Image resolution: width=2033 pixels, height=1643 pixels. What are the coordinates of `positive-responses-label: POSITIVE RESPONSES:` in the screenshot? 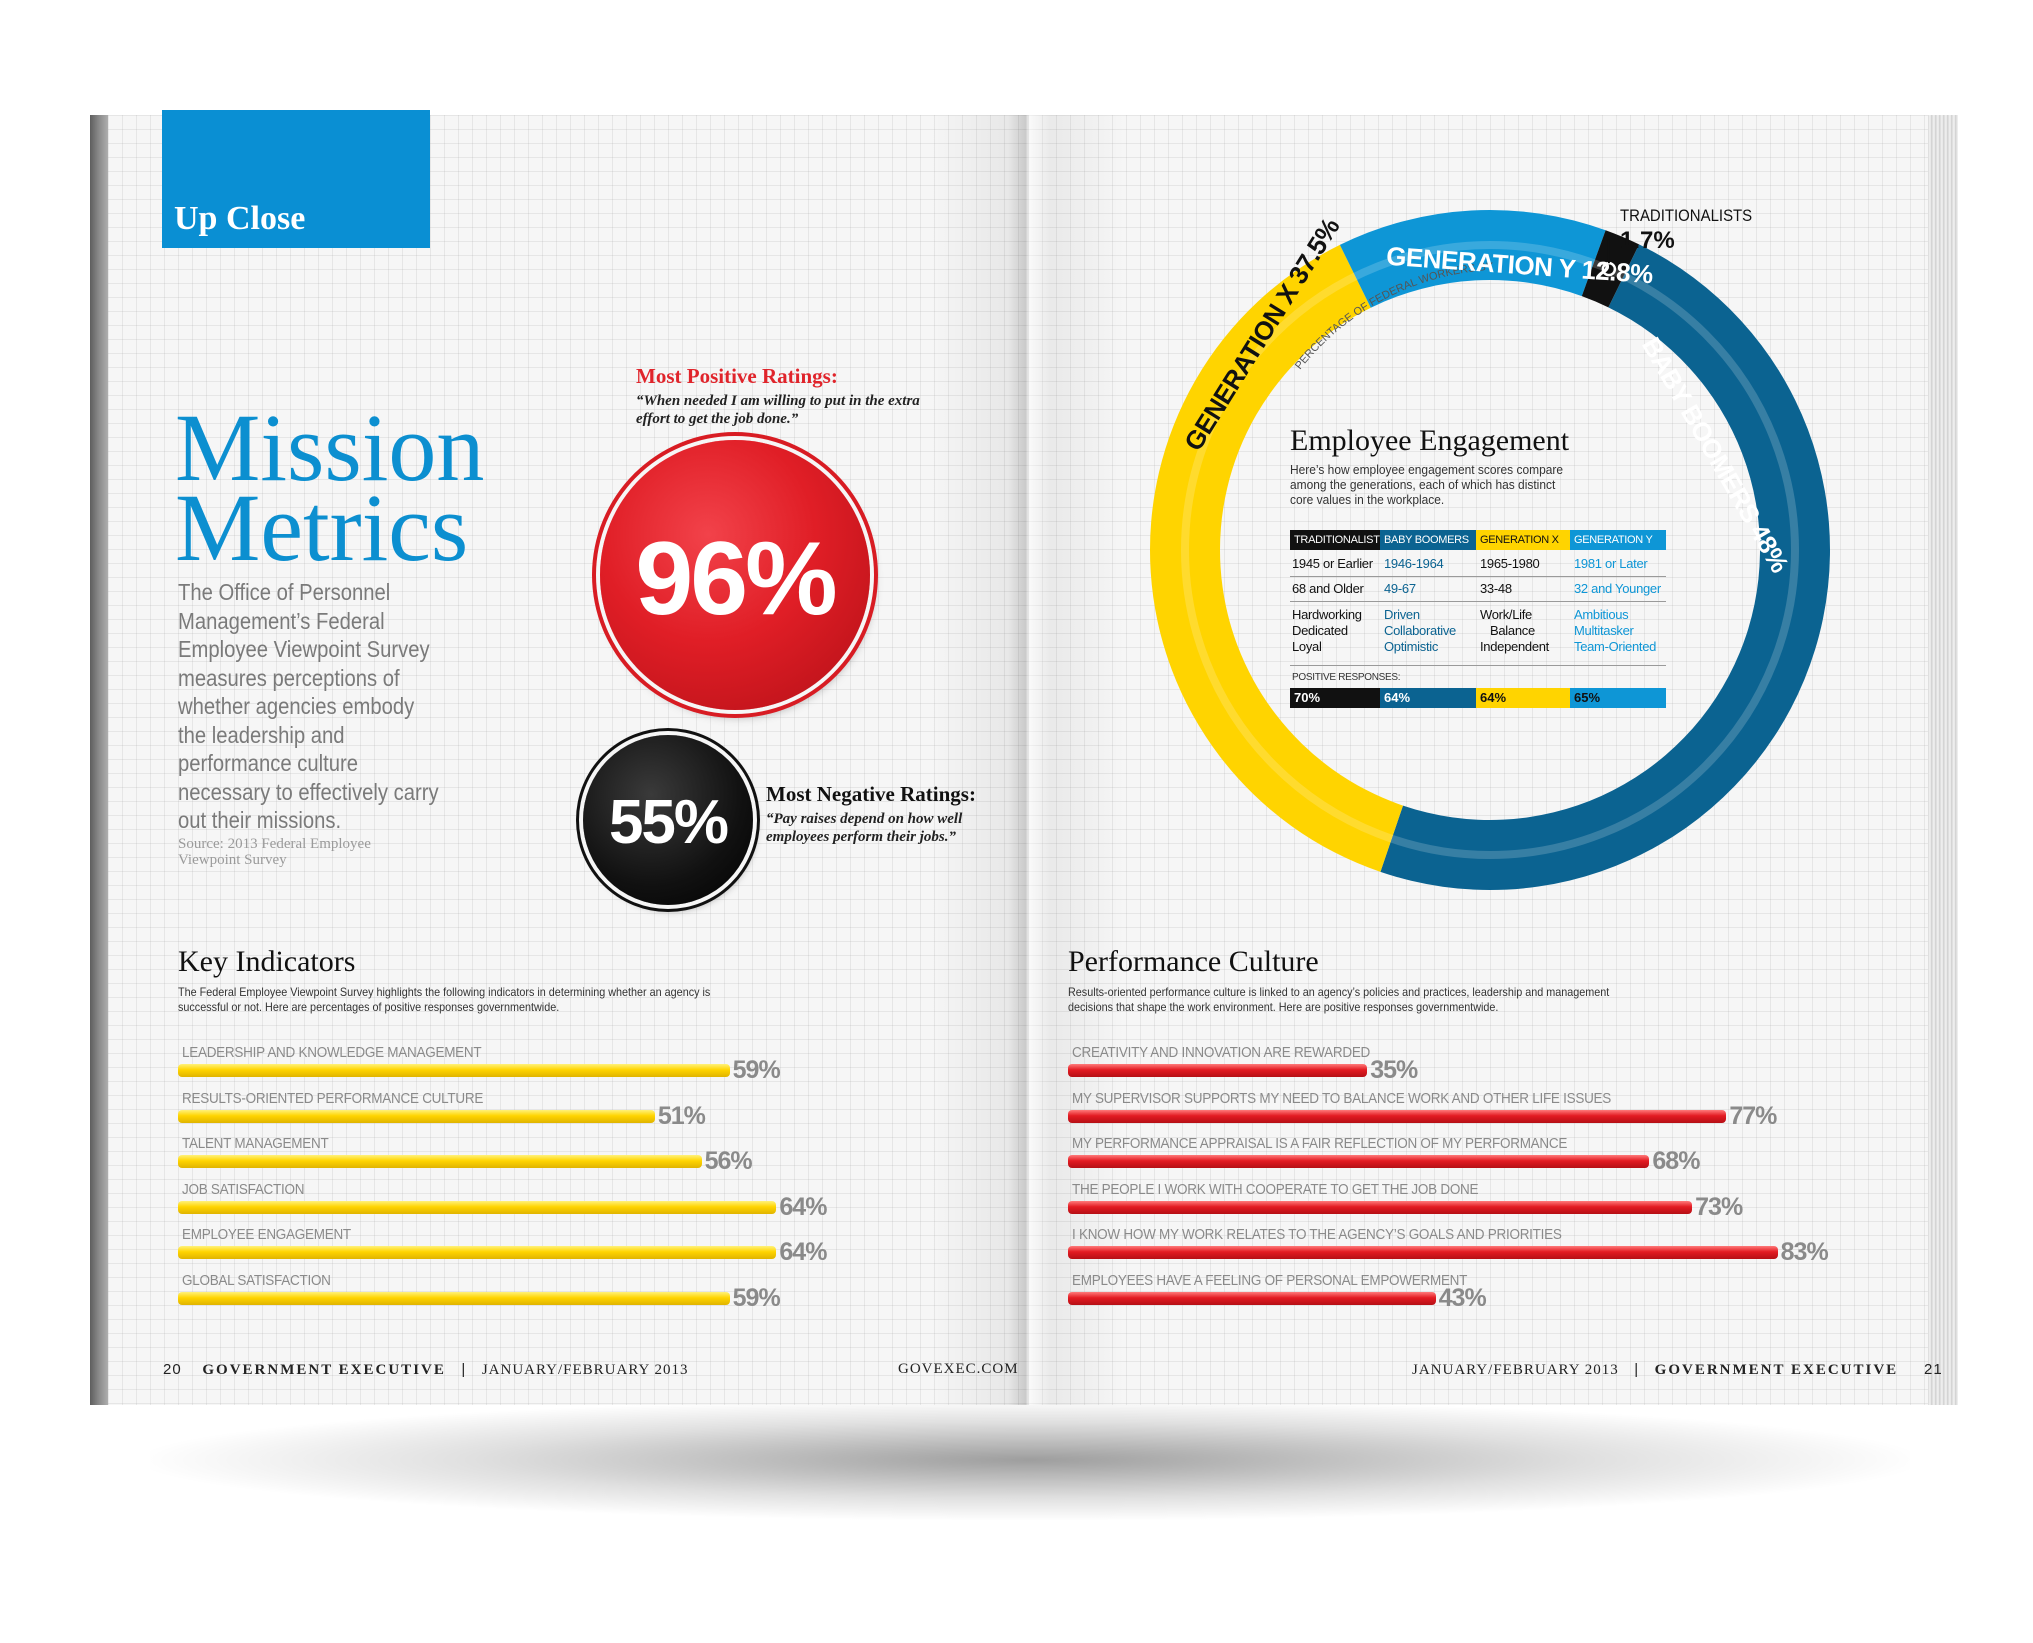 It's located at (1346, 677).